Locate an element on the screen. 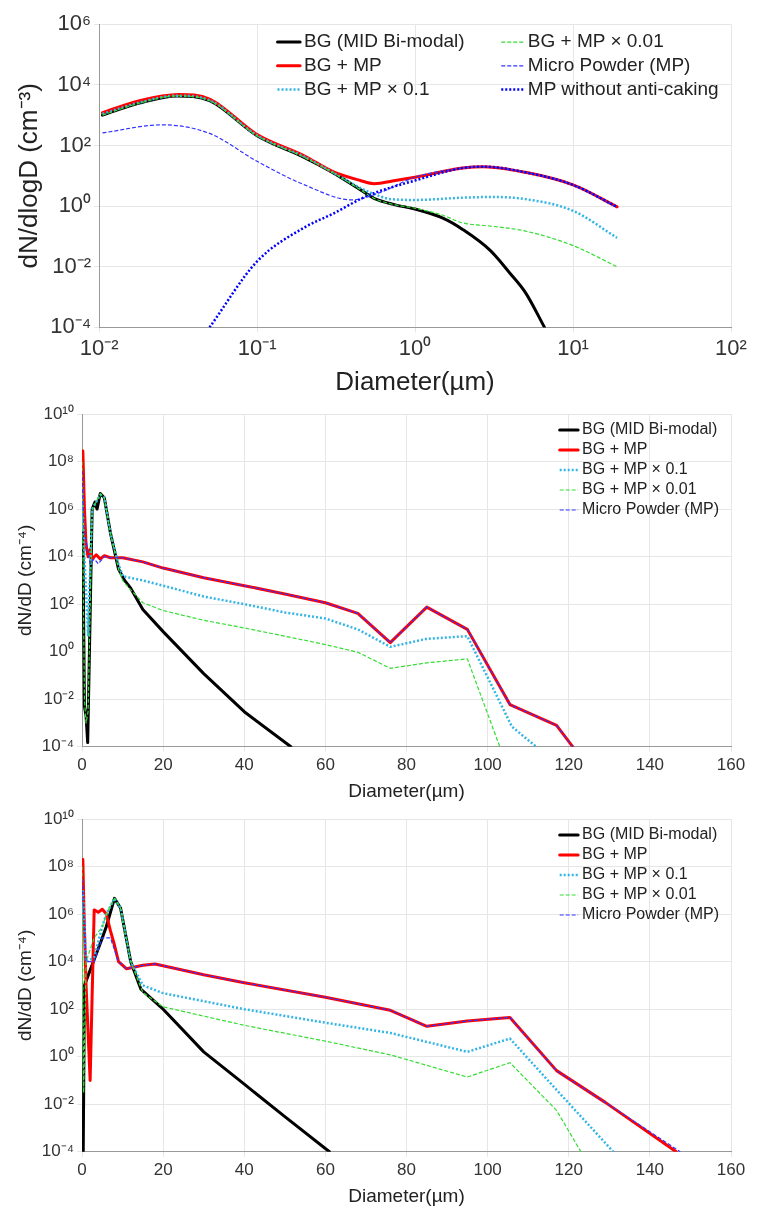  x-tick-label: 10² is located at coordinates (731, 347).